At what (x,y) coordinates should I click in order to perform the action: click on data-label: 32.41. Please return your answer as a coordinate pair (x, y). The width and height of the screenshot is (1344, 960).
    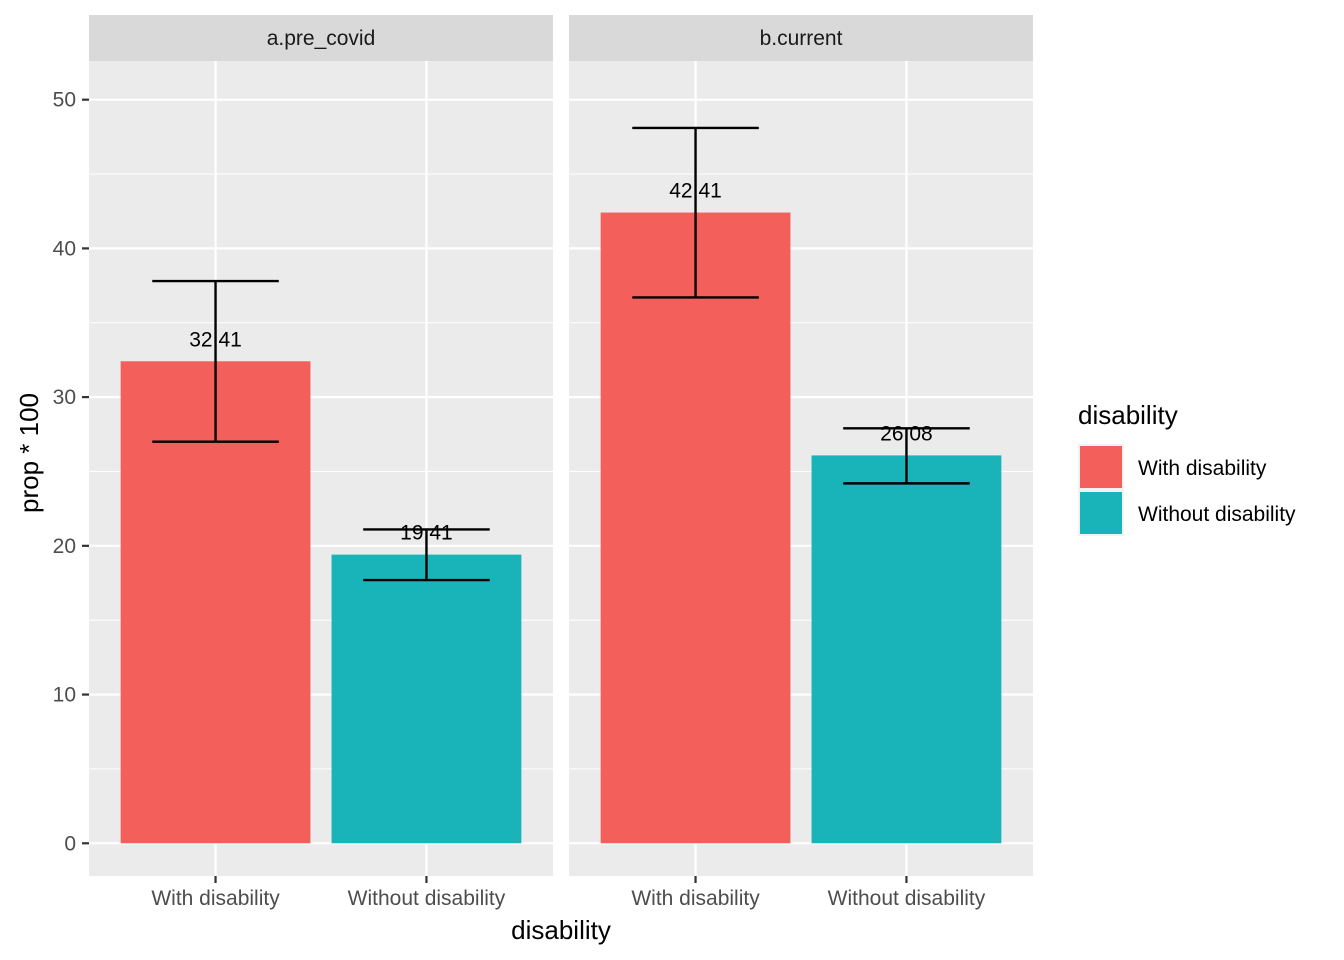
    Looking at the image, I should click on (215, 339).